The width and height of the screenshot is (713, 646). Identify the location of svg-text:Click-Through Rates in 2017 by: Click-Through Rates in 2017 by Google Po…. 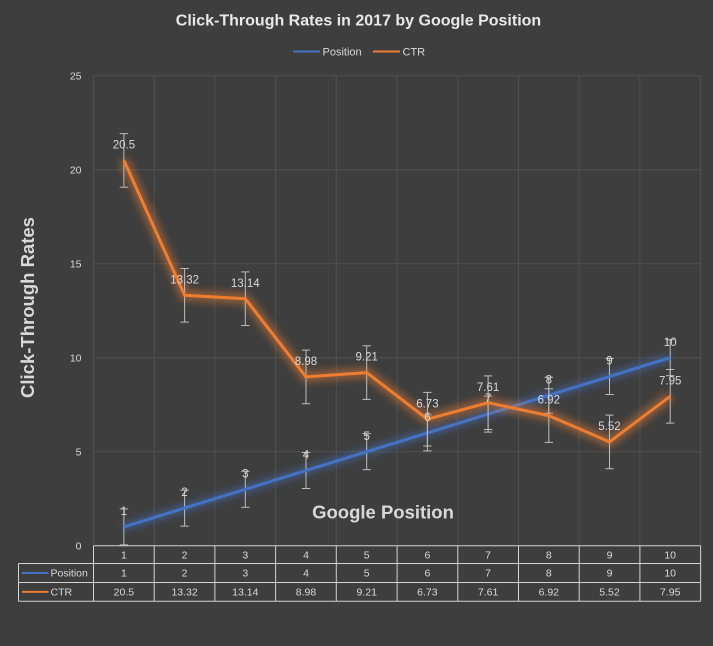
(358, 20).